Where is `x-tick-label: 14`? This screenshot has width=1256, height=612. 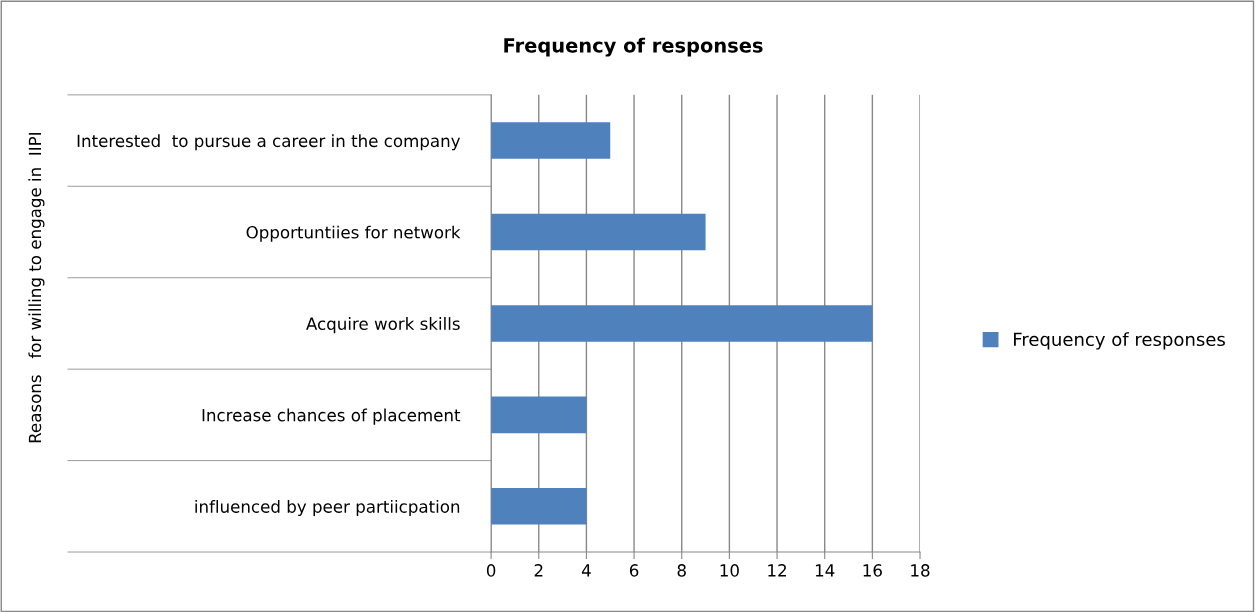 x-tick-label: 14 is located at coordinates (825, 570).